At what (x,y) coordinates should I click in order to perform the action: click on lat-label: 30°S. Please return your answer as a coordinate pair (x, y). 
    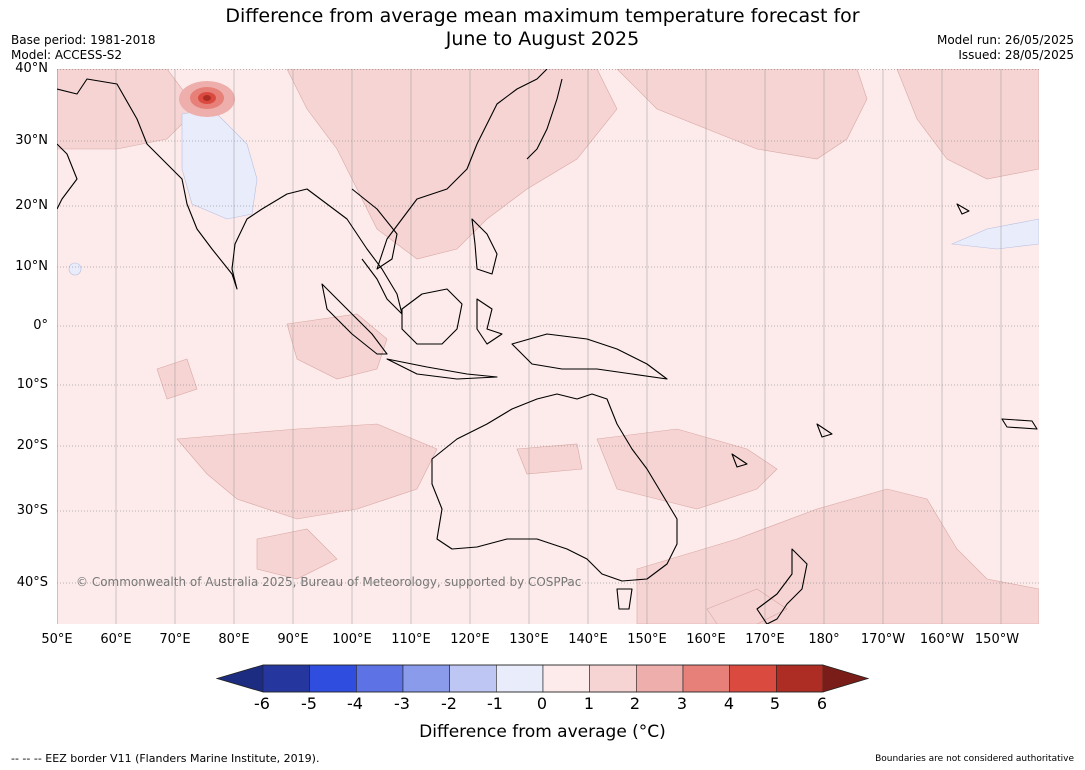
    Looking at the image, I should click on (32, 510).